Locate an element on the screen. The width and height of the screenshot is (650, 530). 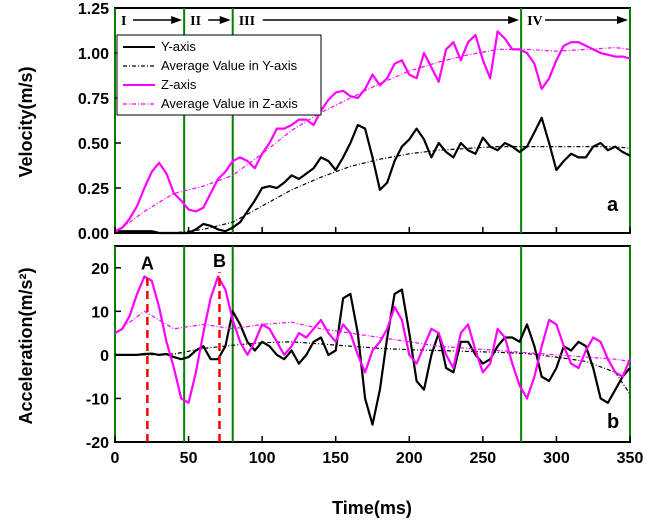
y-tick-label-b-2: 0 is located at coordinates (104, 356).